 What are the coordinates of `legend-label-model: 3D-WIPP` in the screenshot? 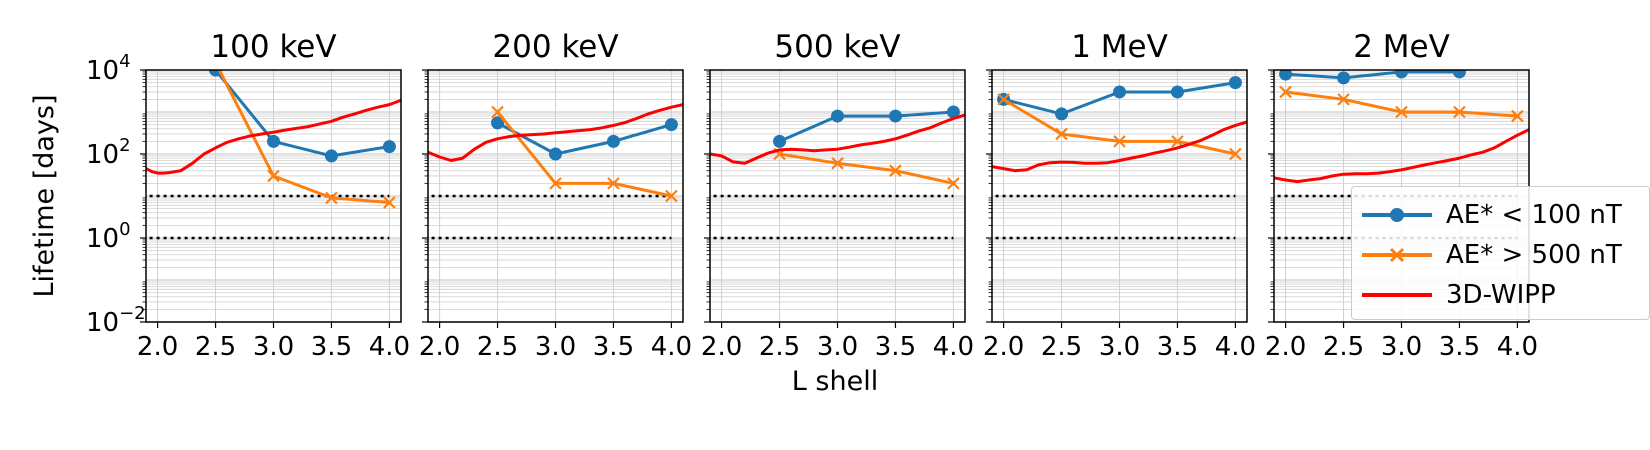 It's located at (1501, 295).